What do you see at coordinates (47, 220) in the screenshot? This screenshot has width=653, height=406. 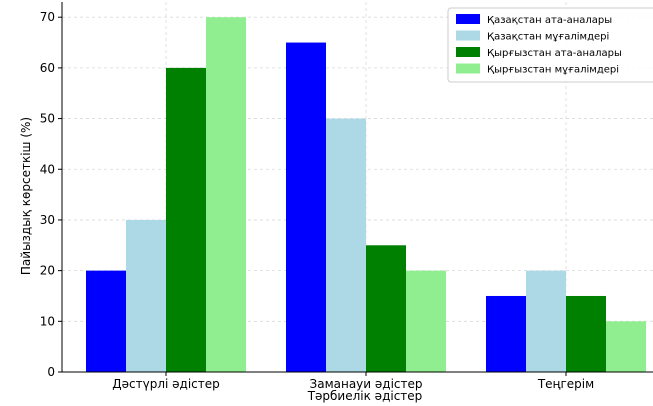 I see `y-tick-label: 30` at bounding box center [47, 220].